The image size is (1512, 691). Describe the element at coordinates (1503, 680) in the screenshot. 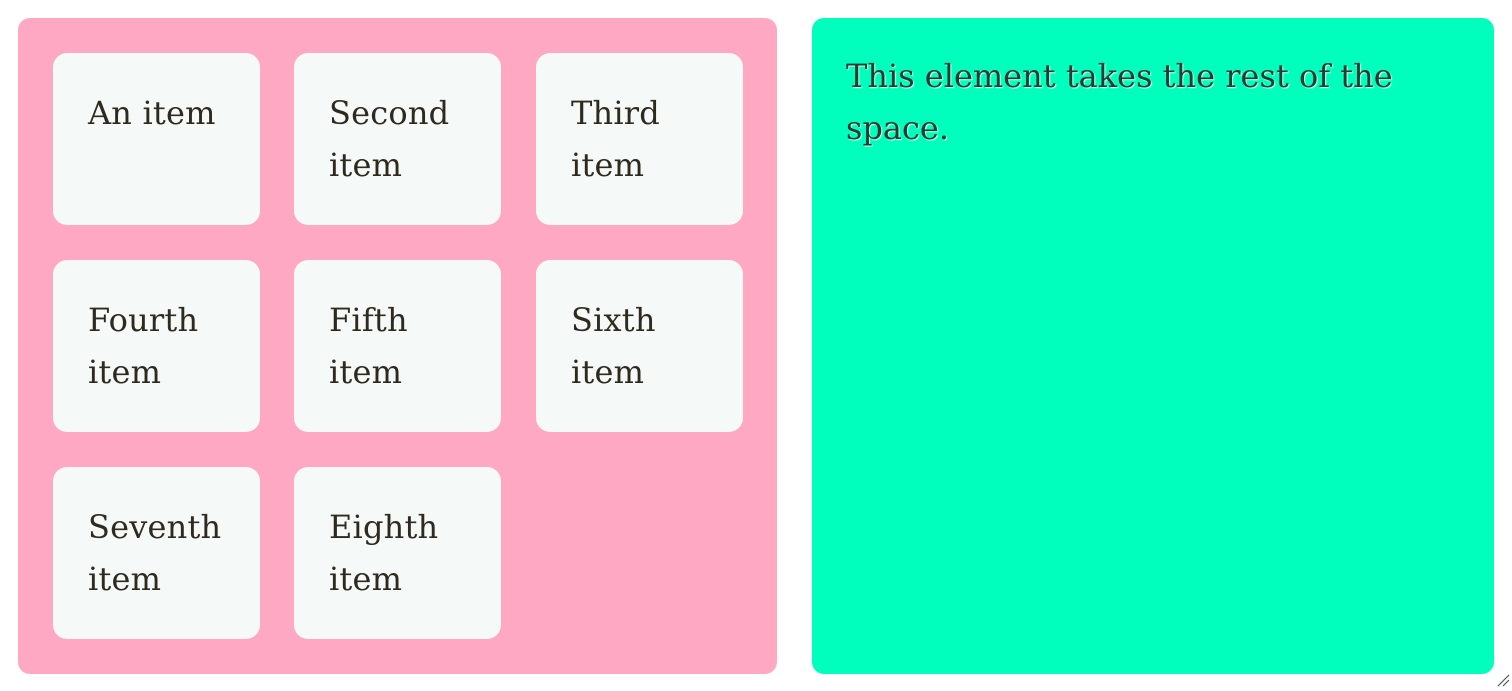

I see `resize-handle-icon` at that location.